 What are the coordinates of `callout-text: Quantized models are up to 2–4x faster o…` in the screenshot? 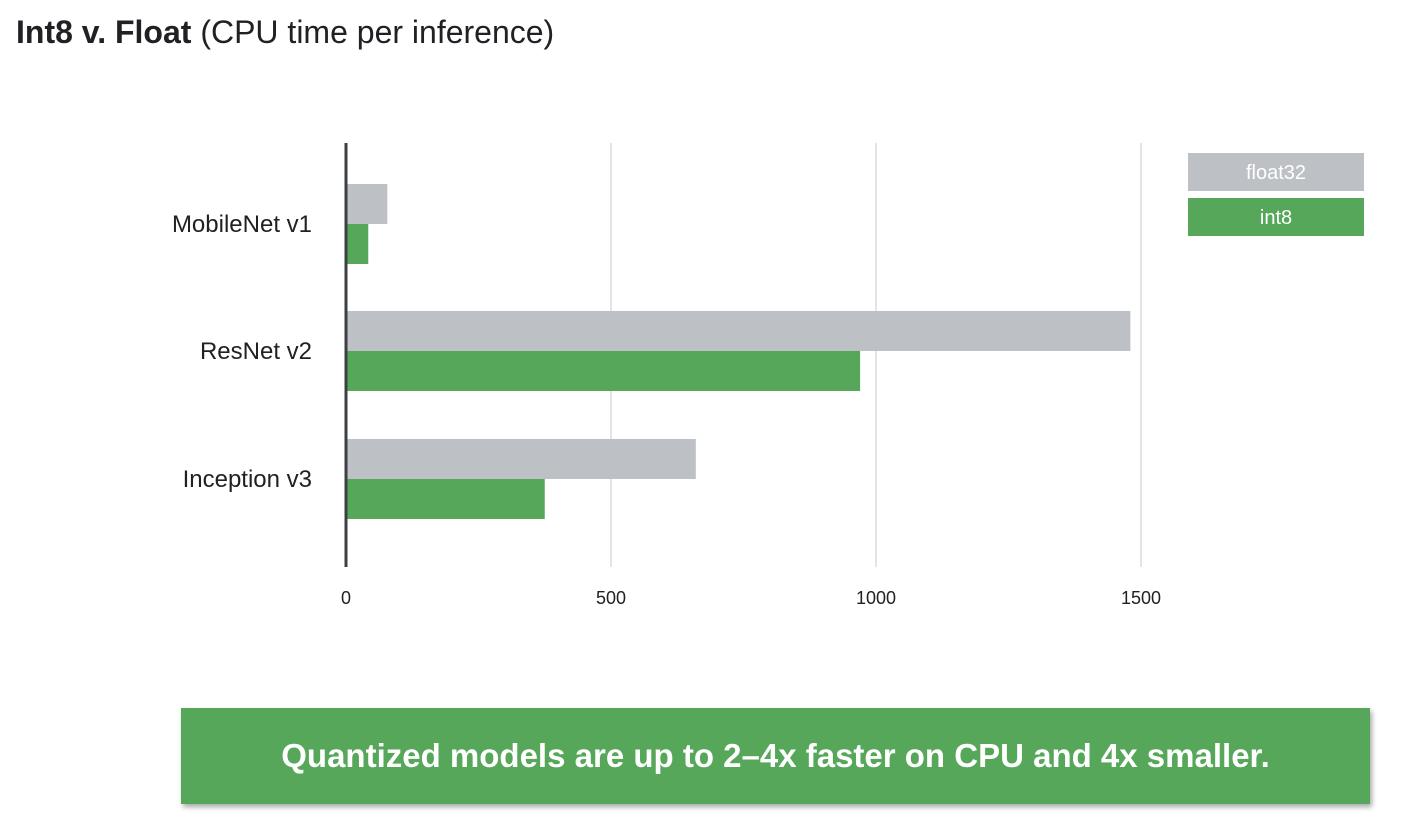 It's located at (775, 755).